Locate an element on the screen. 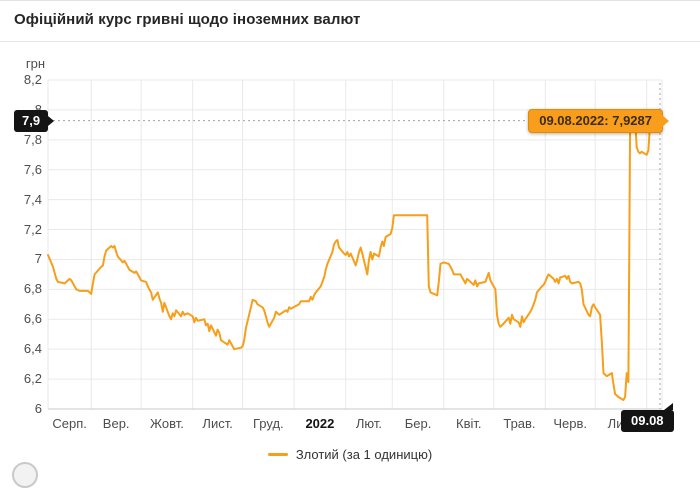 Image resolution: width=700 pixels, height=488 pixels. x-month-label: Черв. is located at coordinates (570, 423).